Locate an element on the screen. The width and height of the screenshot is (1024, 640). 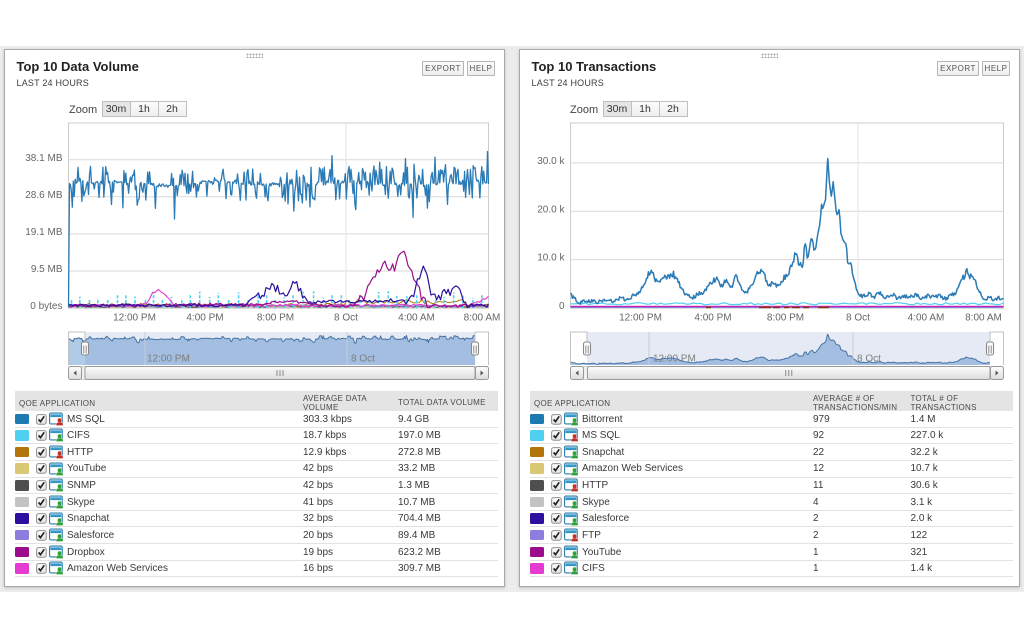
svg-text: 38.1 MB is located at coordinates (44, 158).